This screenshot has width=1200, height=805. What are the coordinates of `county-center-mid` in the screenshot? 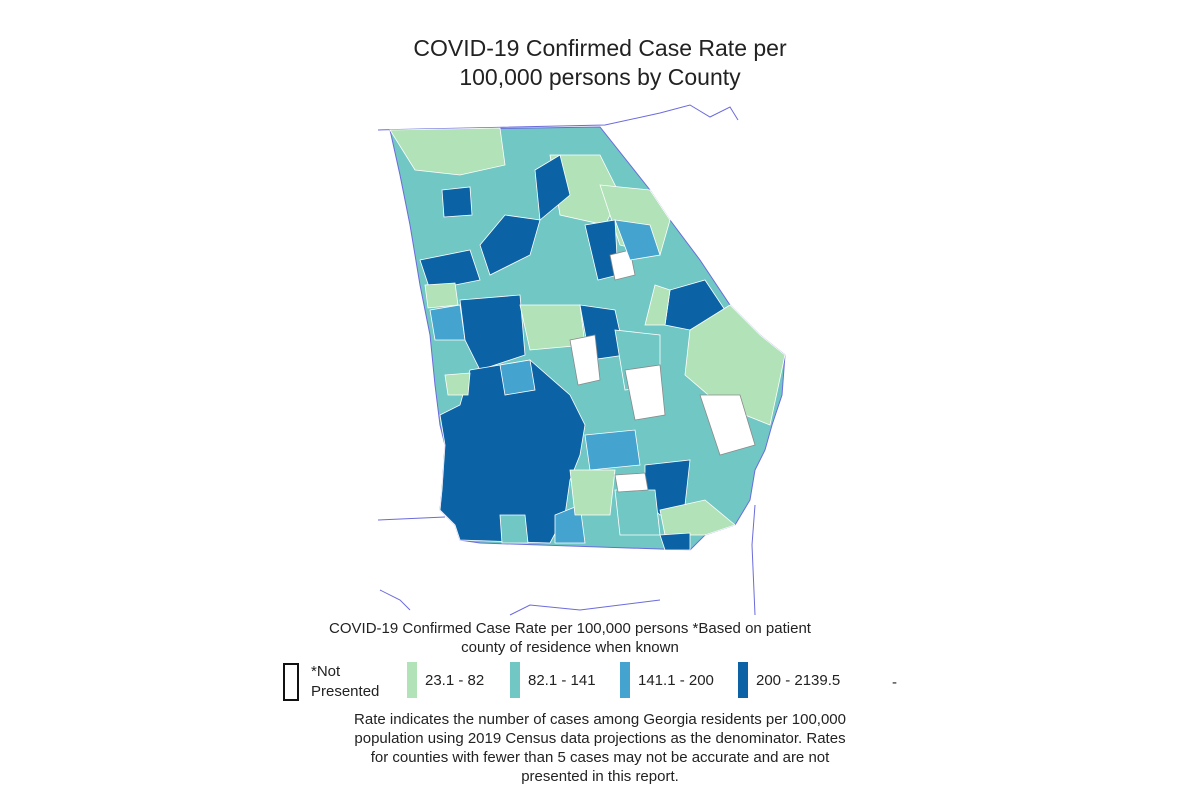 It's located at (492, 332).